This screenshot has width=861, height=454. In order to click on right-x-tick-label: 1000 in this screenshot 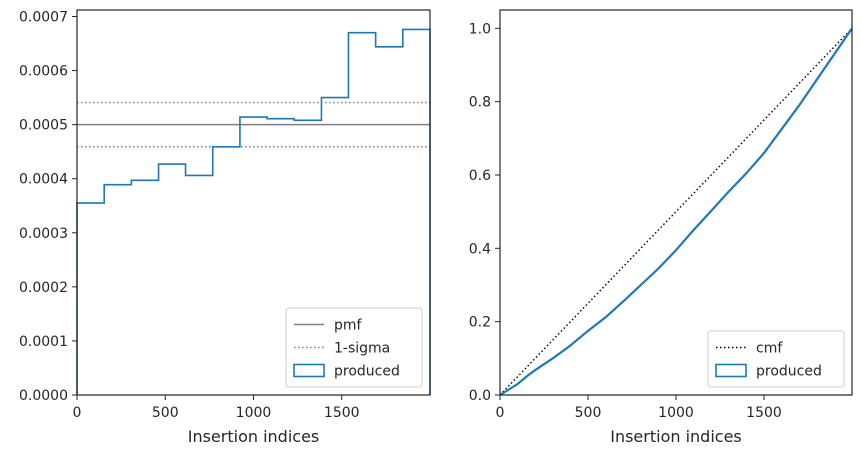, I will do `click(676, 413)`.